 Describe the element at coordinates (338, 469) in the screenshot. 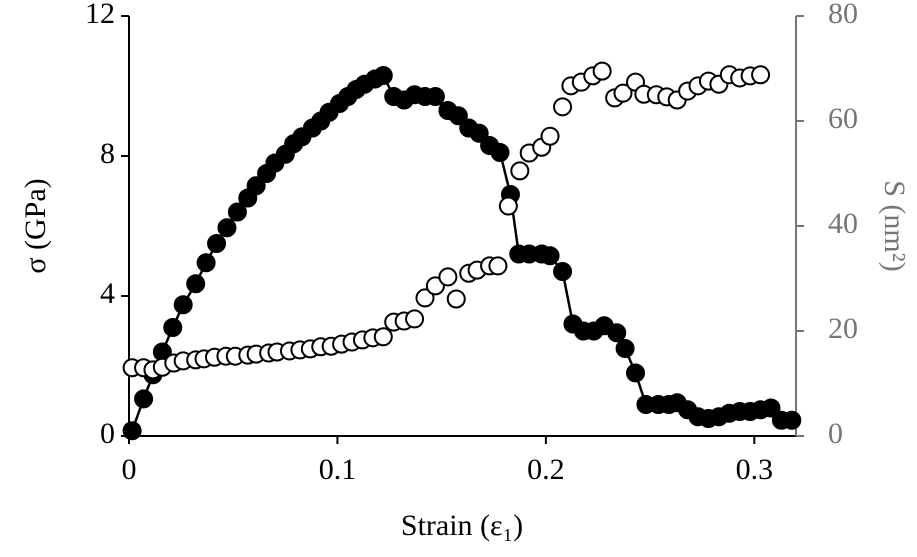

I see `x-tick-label: 0.1` at that location.